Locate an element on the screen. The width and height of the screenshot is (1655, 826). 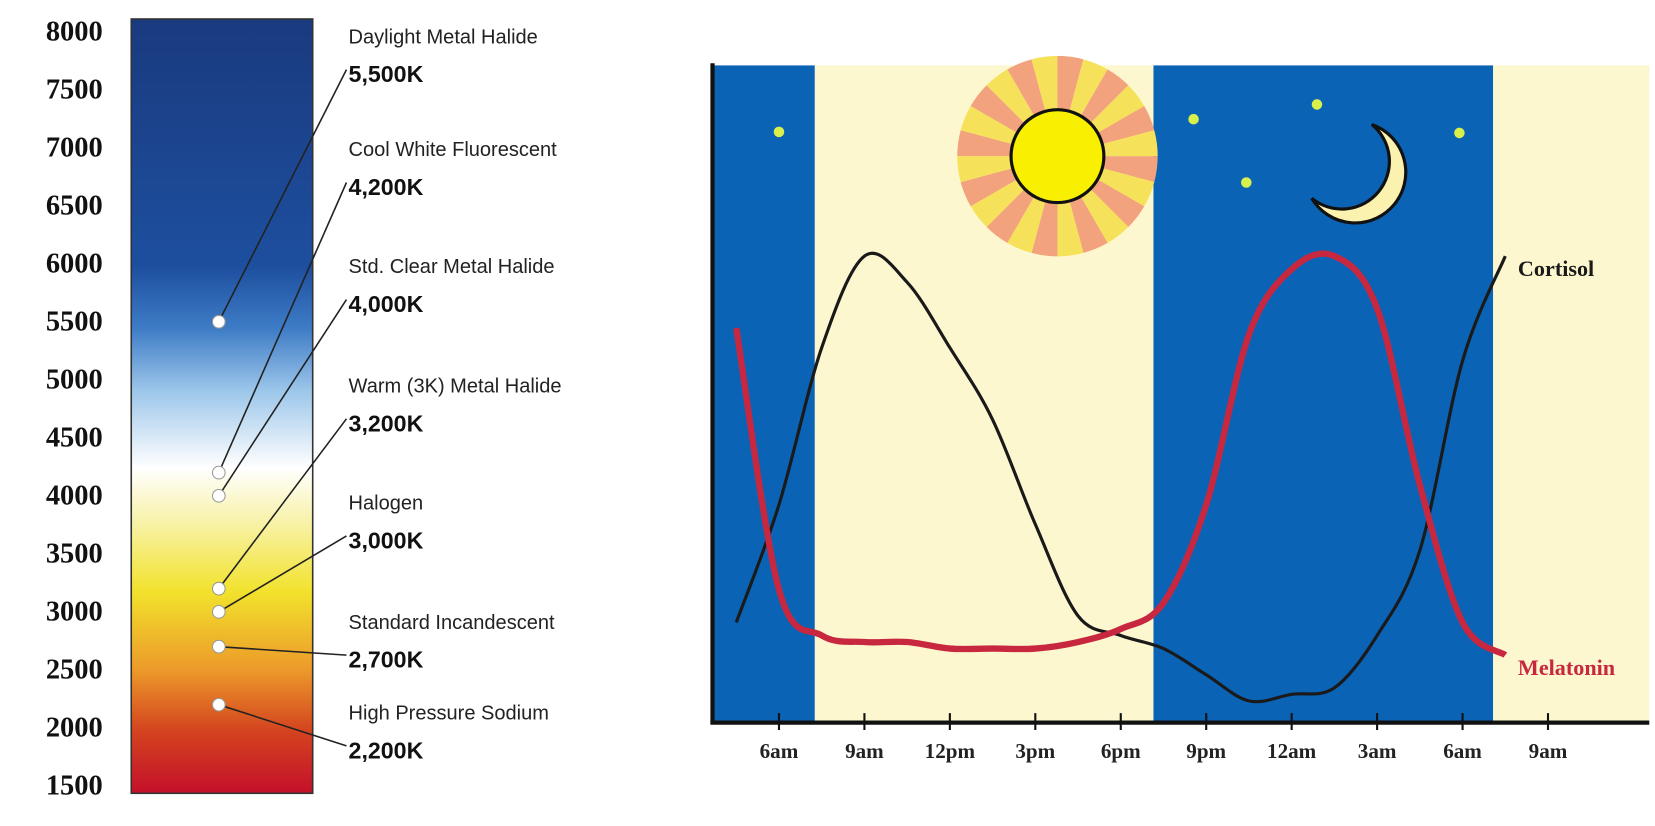
source-name: Std. Clear Metal Halide is located at coordinates (452, 267).